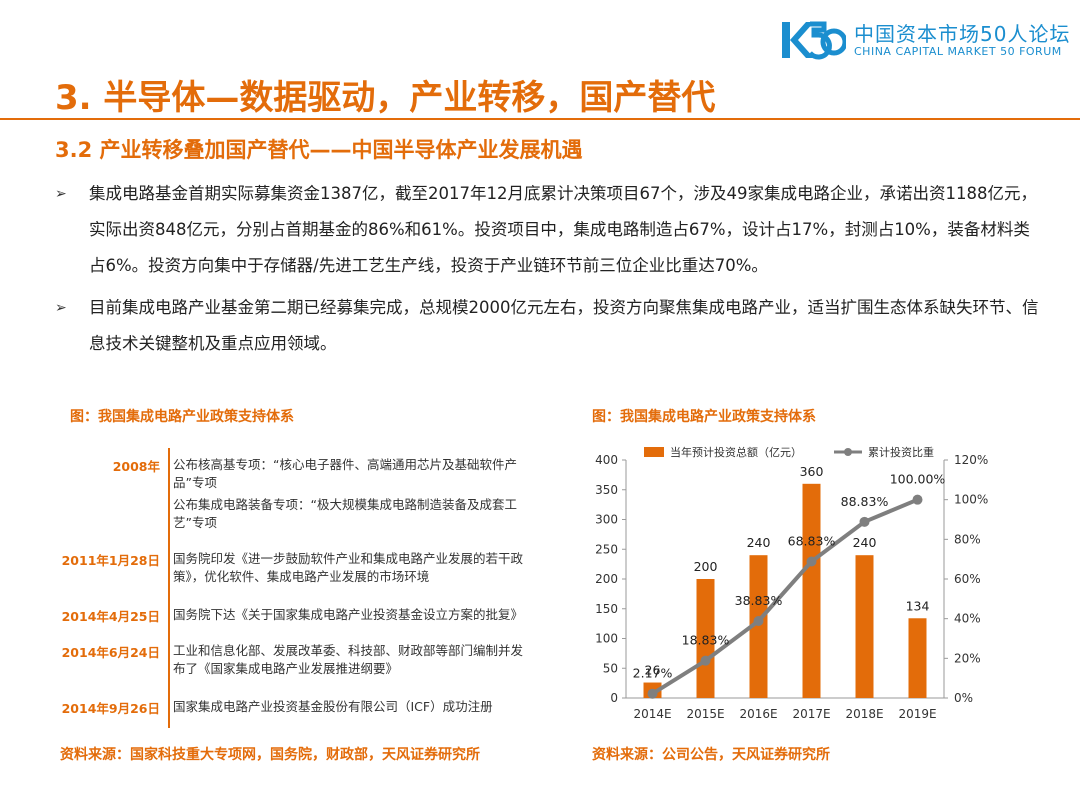 This screenshot has height=810, width=1080. What do you see at coordinates (653, 670) in the screenshot?
I see `bar-value-label: 26` at bounding box center [653, 670].